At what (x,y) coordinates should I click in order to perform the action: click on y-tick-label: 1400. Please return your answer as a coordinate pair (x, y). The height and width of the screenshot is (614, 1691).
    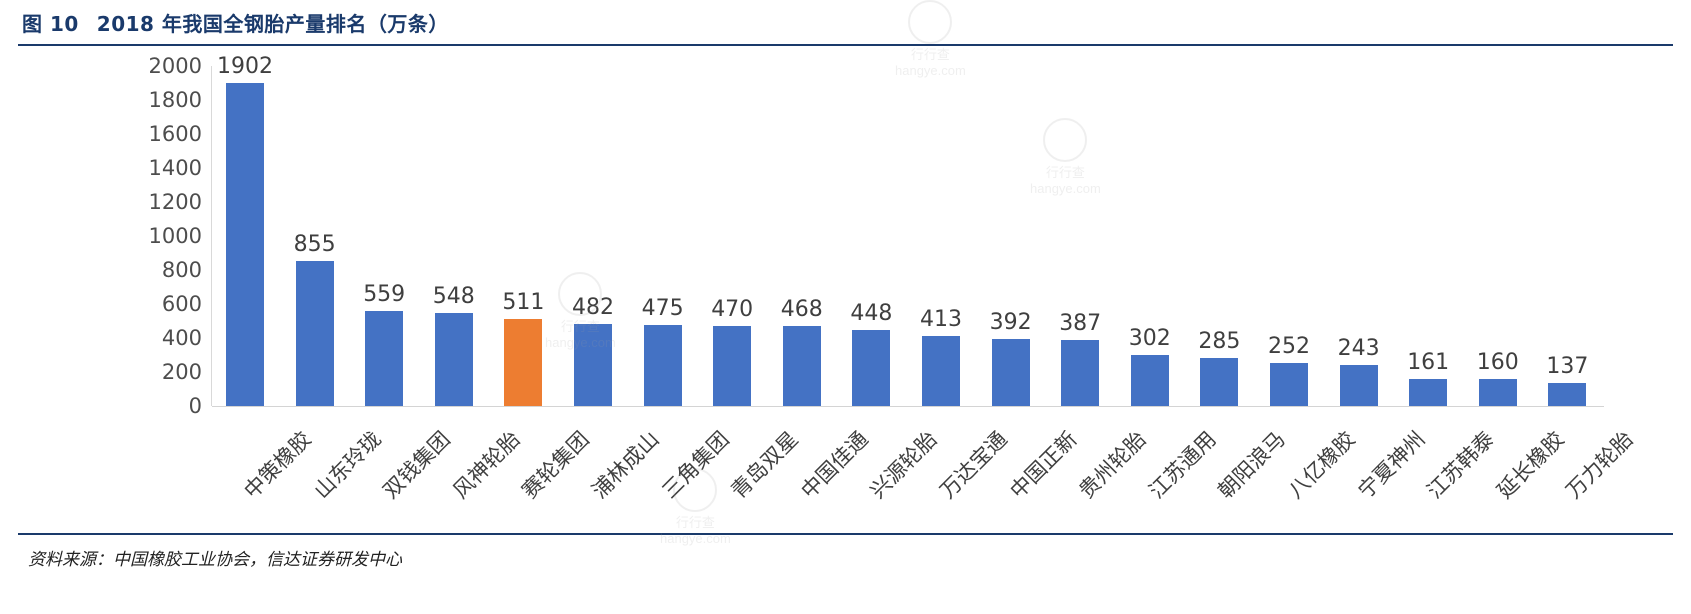
    Looking at the image, I should click on (175, 168).